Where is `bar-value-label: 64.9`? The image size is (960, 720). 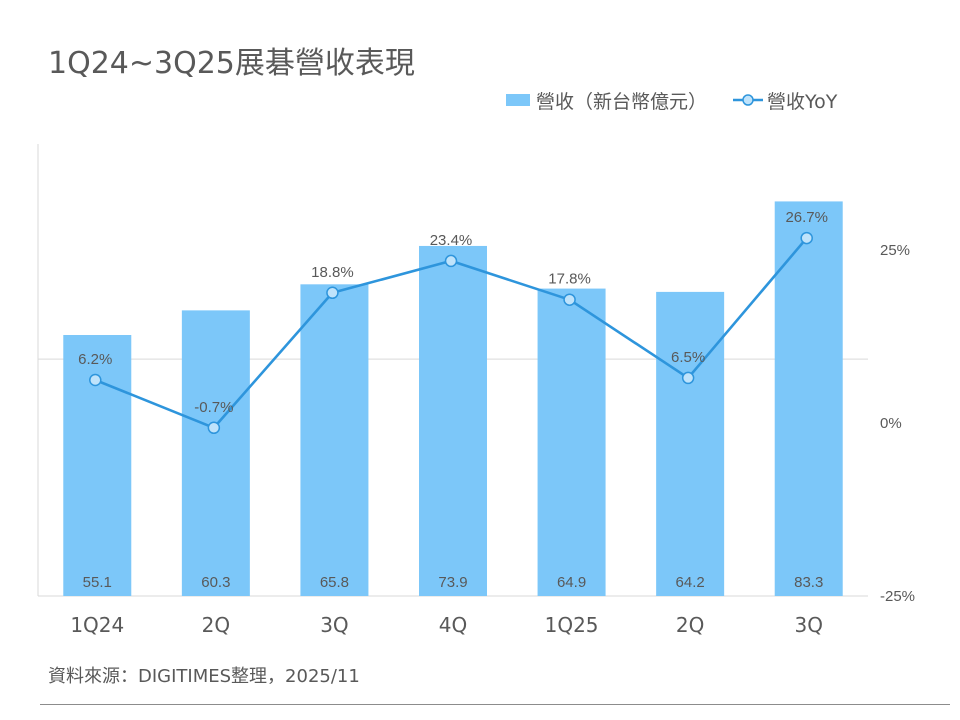
bar-value-label: 64.9 is located at coordinates (571, 582).